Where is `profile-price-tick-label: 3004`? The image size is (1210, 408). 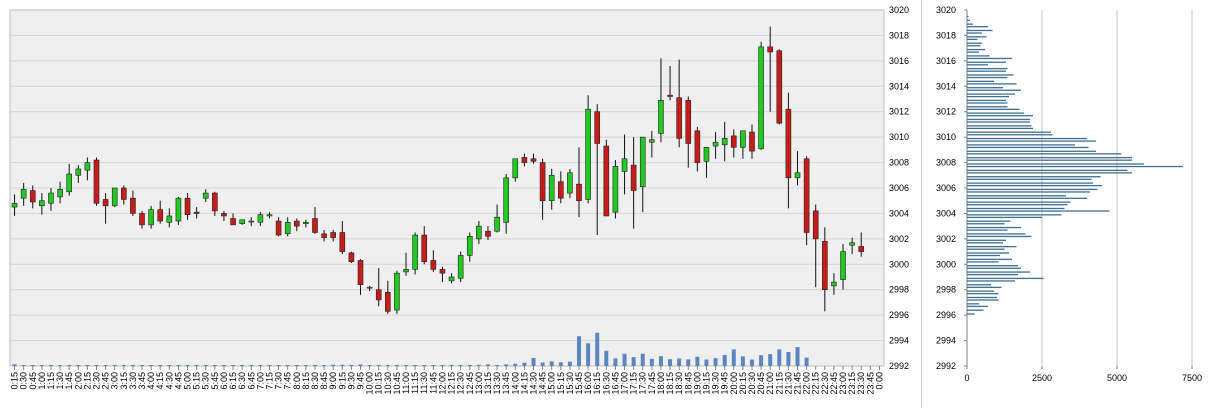
profile-price-tick-label: 3004 is located at coordinates (946, 213).